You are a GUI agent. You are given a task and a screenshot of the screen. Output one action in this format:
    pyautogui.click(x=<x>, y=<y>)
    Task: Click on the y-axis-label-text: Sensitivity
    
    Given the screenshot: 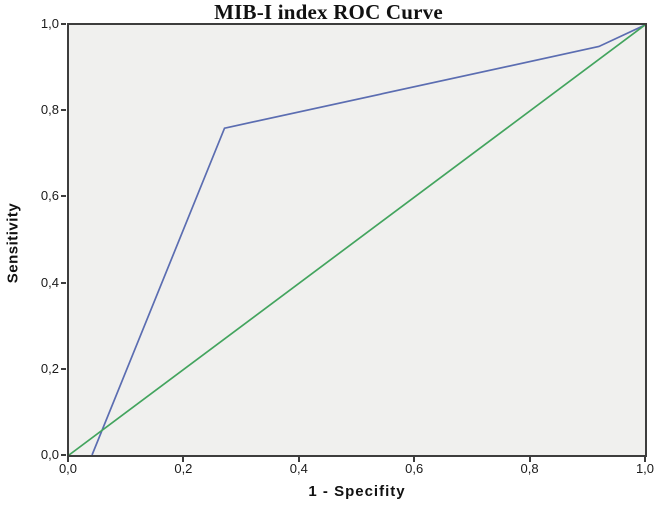 What is the action you would take?
    pyautogui.click(x=13, y=243)
    